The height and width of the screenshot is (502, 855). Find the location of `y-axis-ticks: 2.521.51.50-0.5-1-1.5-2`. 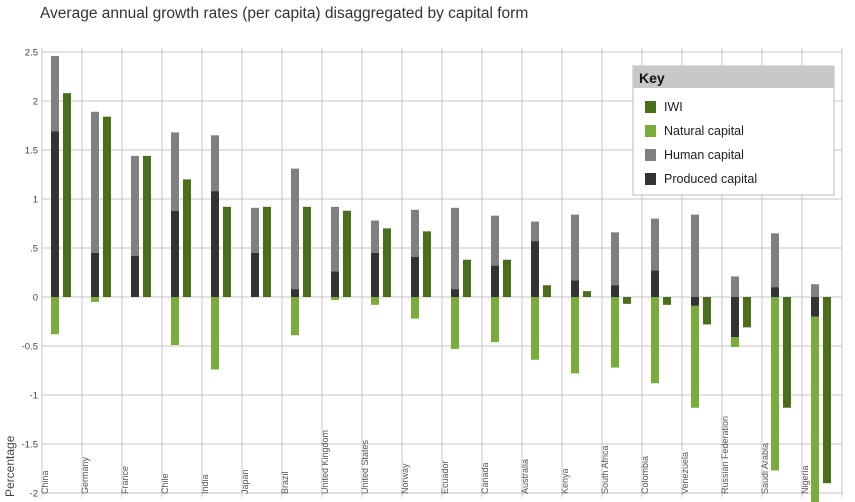

y-axis-ticks: 2.521.51.50-0.5-1-1.5-2 is located at coordinates (30, 274).